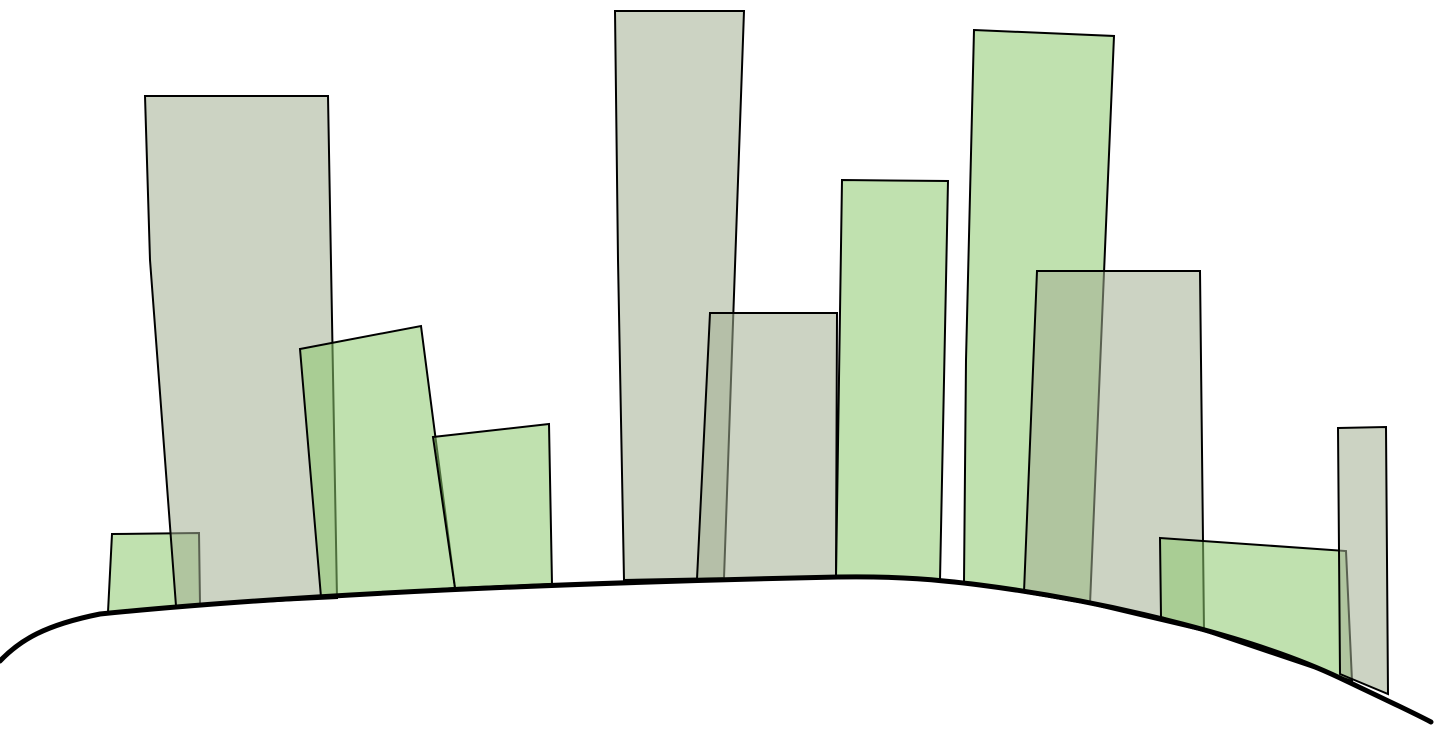 The width and height of the screenshot is (1440, 729). Describe the element at coordinates (492, 506) in the screenshot. I see `building-green-mid-left` at that location.